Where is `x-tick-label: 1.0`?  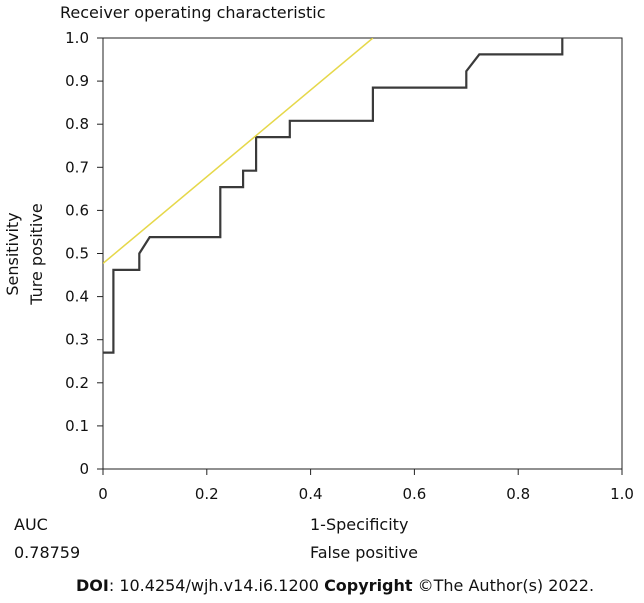 x-tick-label: 1.0 is located at coordinates (622, 494).